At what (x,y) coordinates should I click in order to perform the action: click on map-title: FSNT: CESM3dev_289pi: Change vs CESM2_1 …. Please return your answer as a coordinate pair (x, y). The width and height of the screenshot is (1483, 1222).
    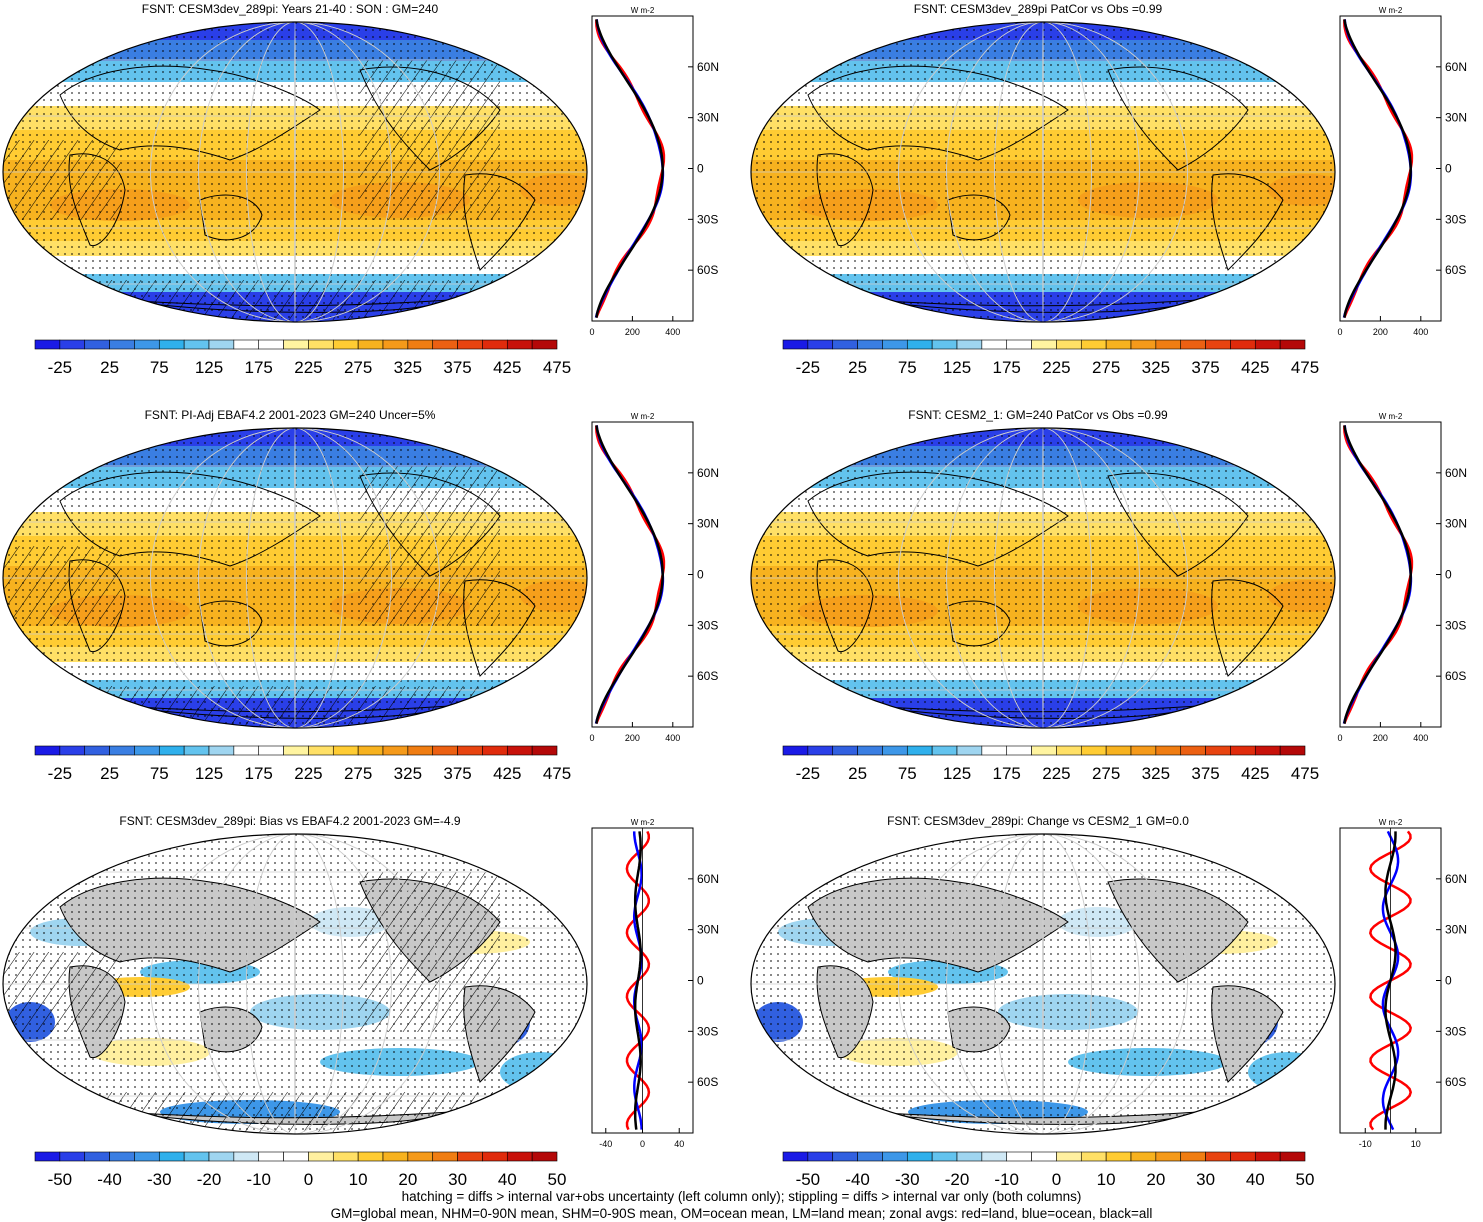
    Looking at the image, I should click on (1038, 821).